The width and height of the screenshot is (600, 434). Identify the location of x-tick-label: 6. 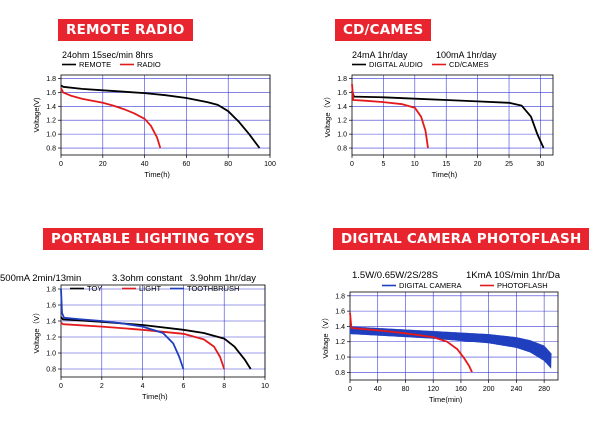
(183, 386).